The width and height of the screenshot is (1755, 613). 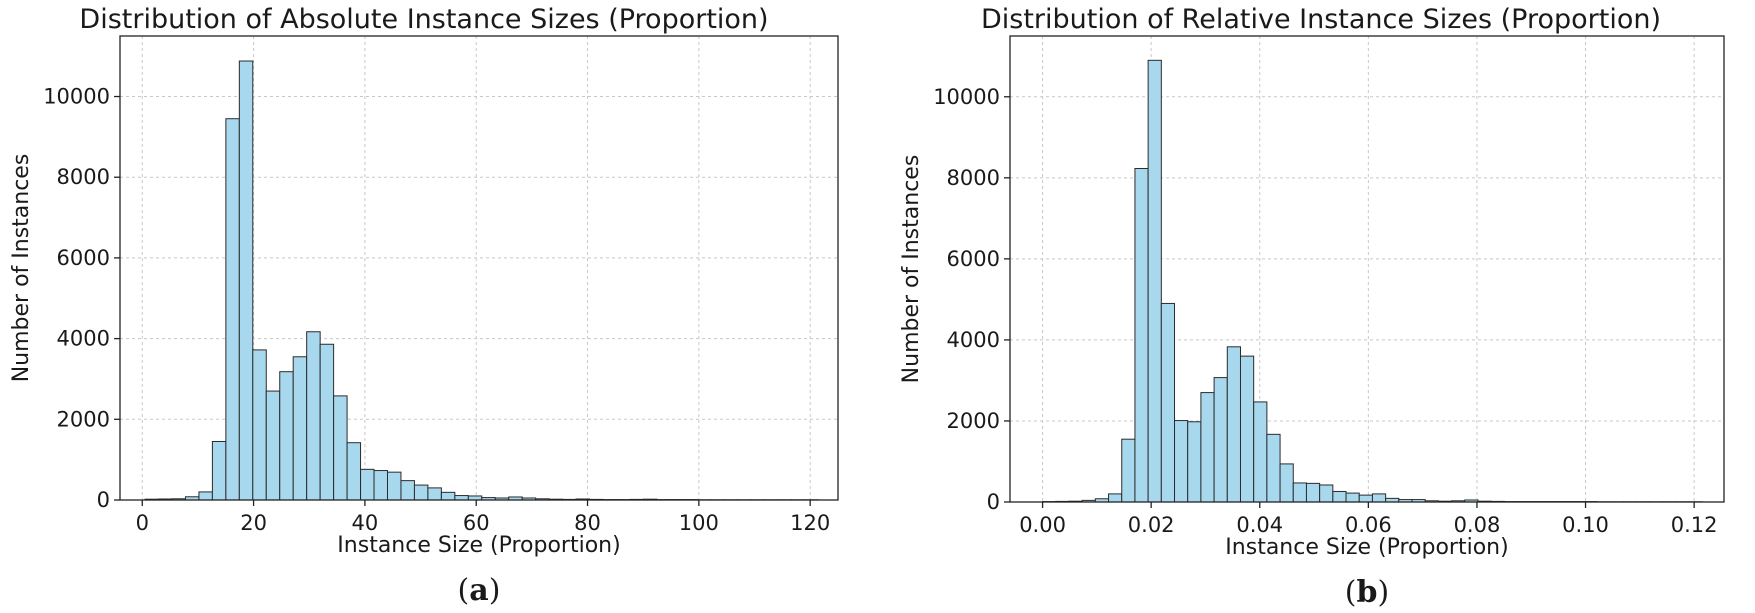 What do you see at coordinates (1259, 525) in the screenshot?
I see `x-tick-label: 0.04` at bounding box center [1259, 525].